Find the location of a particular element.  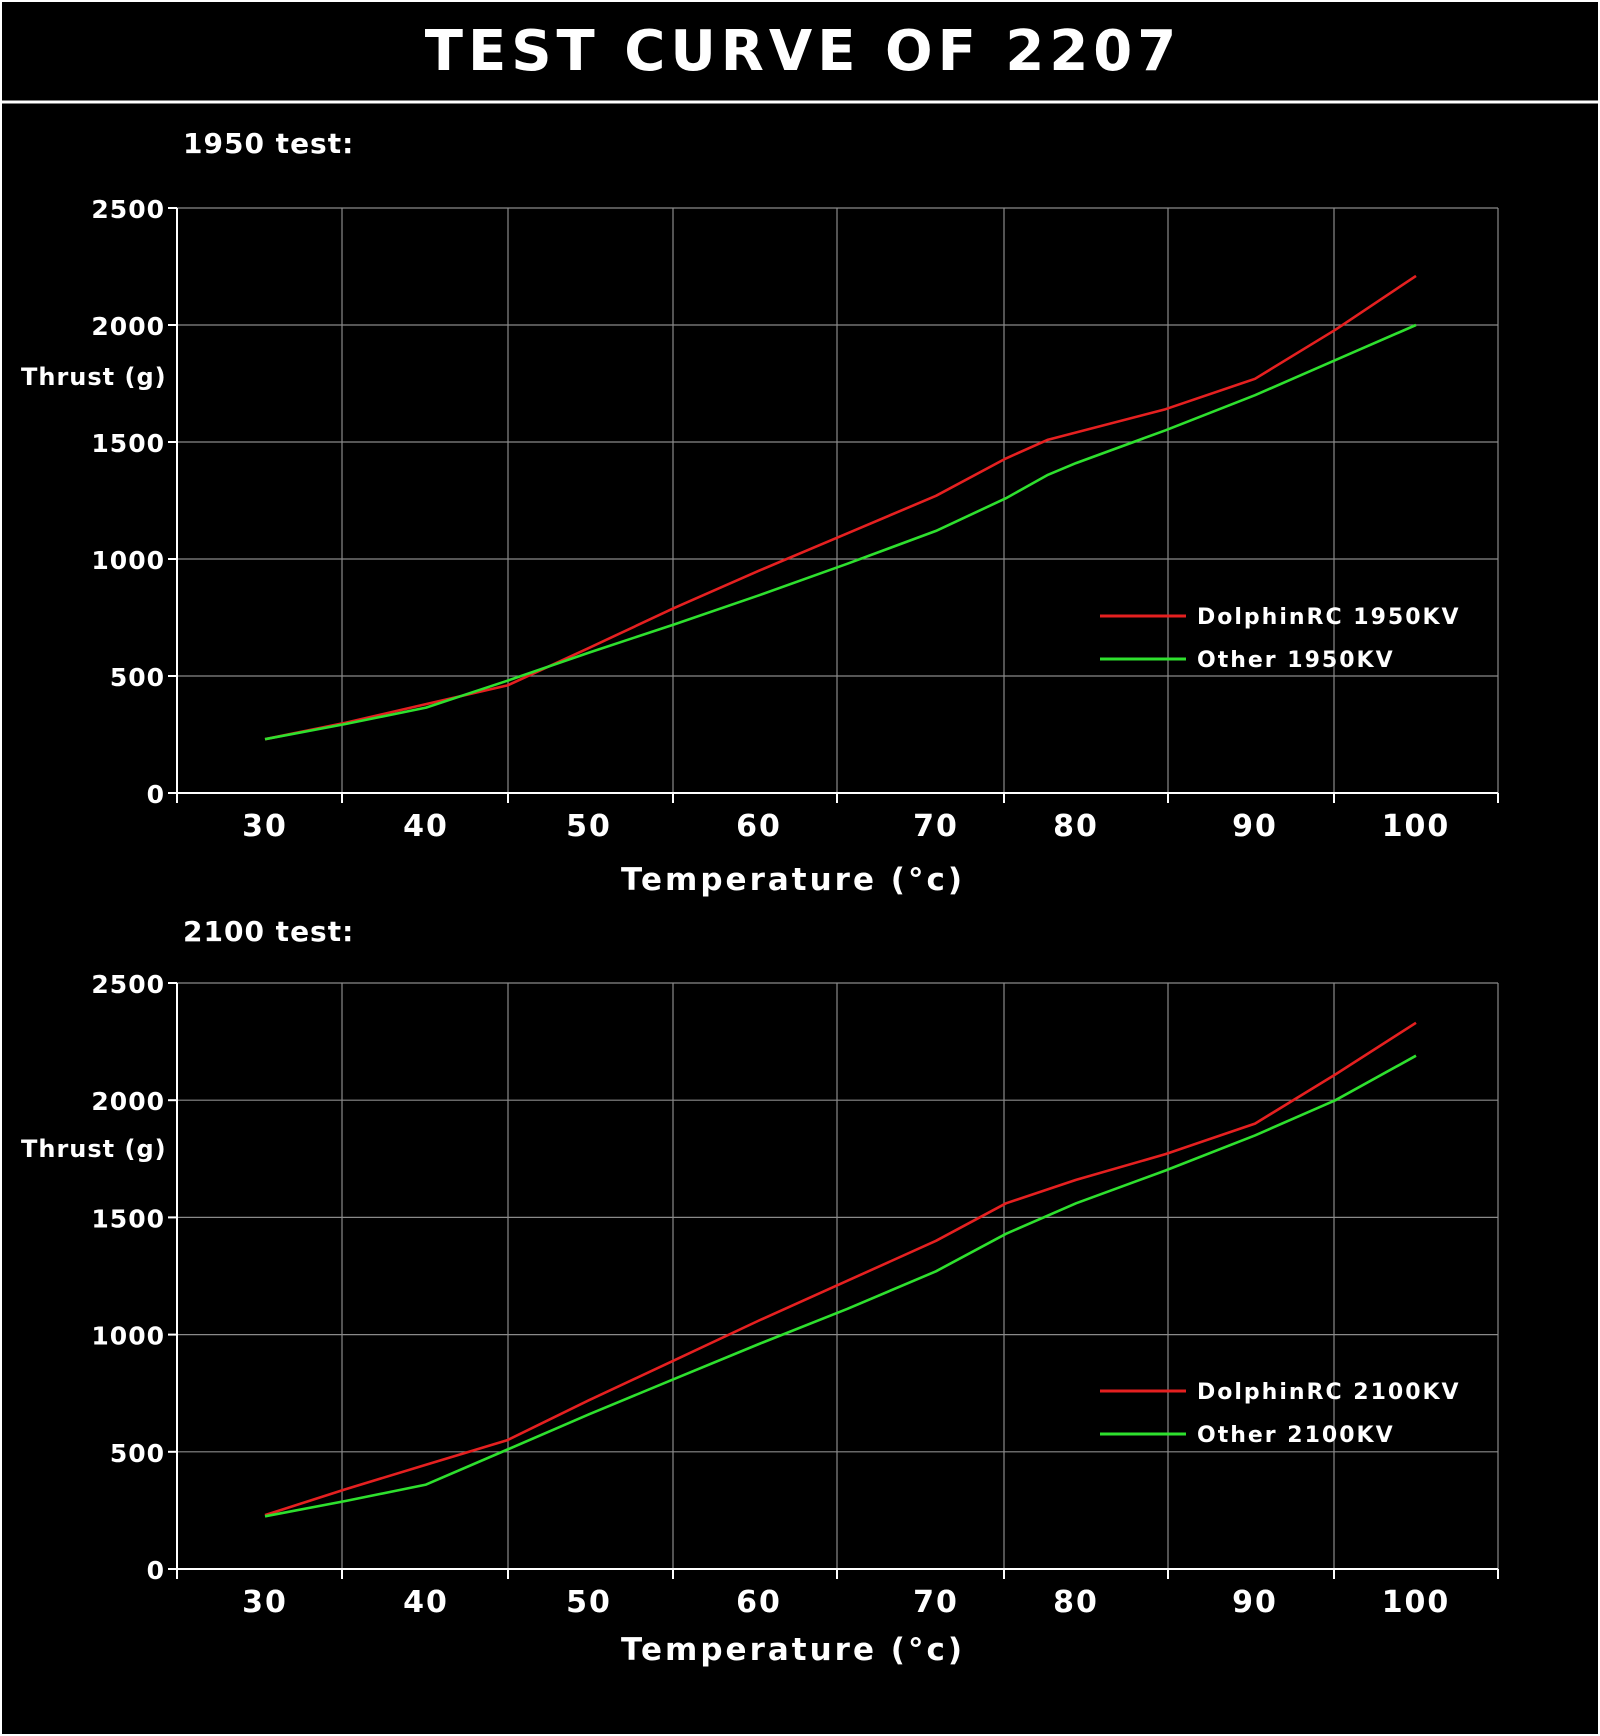

chart-title: 1950 test: is located at coordinates (268, 143).